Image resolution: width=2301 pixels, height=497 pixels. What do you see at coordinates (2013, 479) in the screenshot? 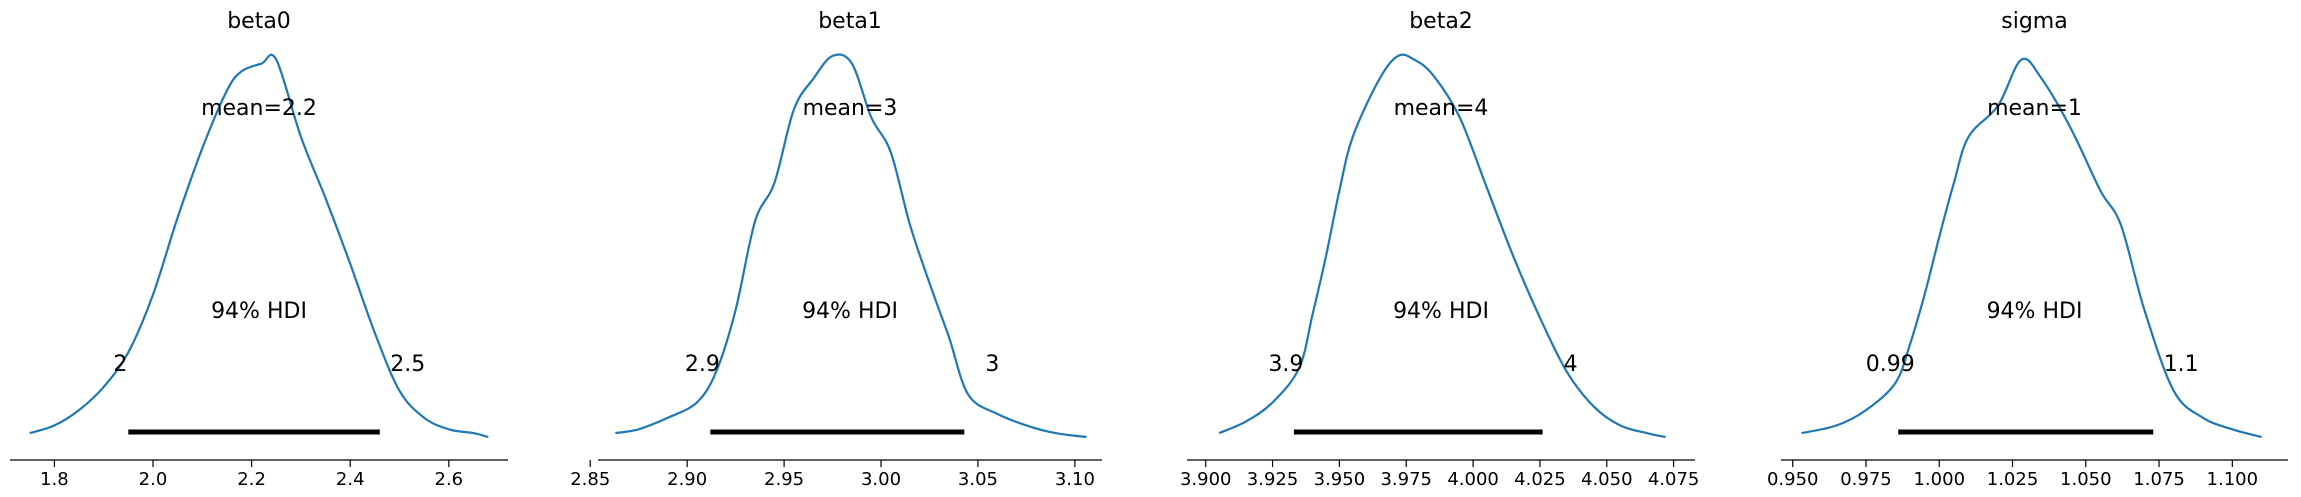
I see `x-tick-label: 1.025` at bounding box center [2013, 479].